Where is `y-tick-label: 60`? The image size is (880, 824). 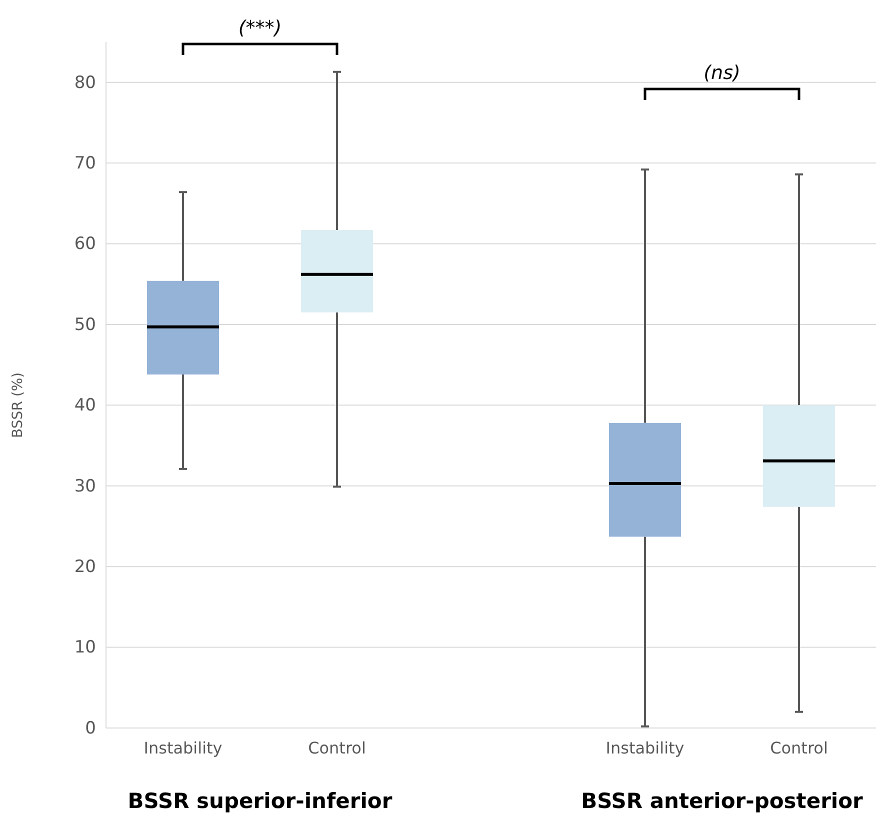 y-tick-label: 60 is located at coordinates (85, 244).